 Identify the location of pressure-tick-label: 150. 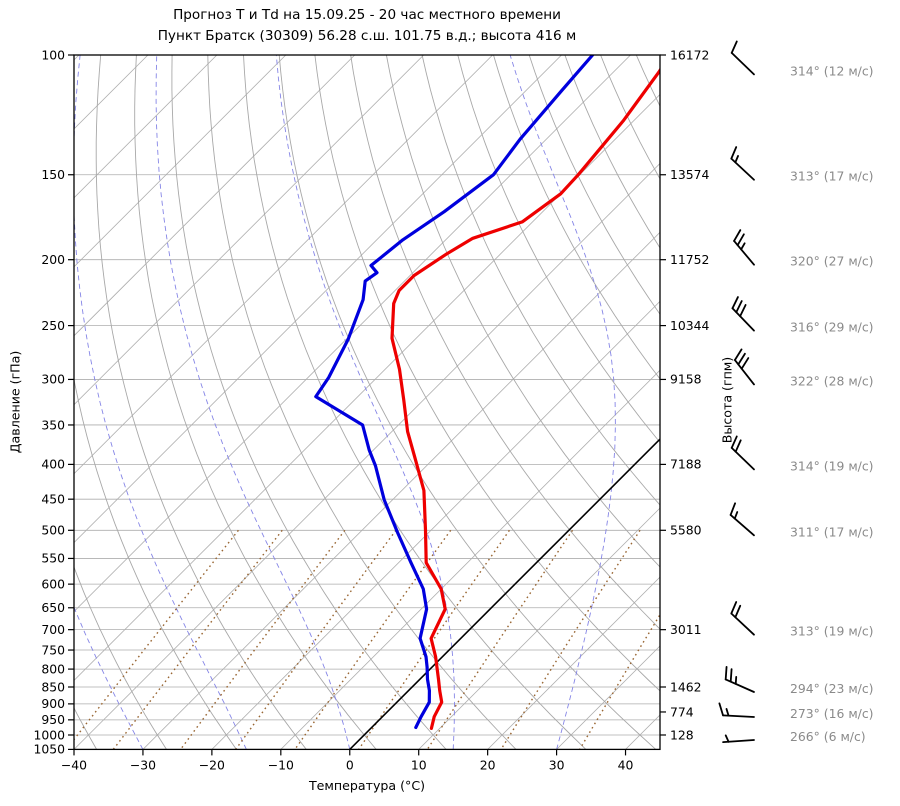
(53, 174).